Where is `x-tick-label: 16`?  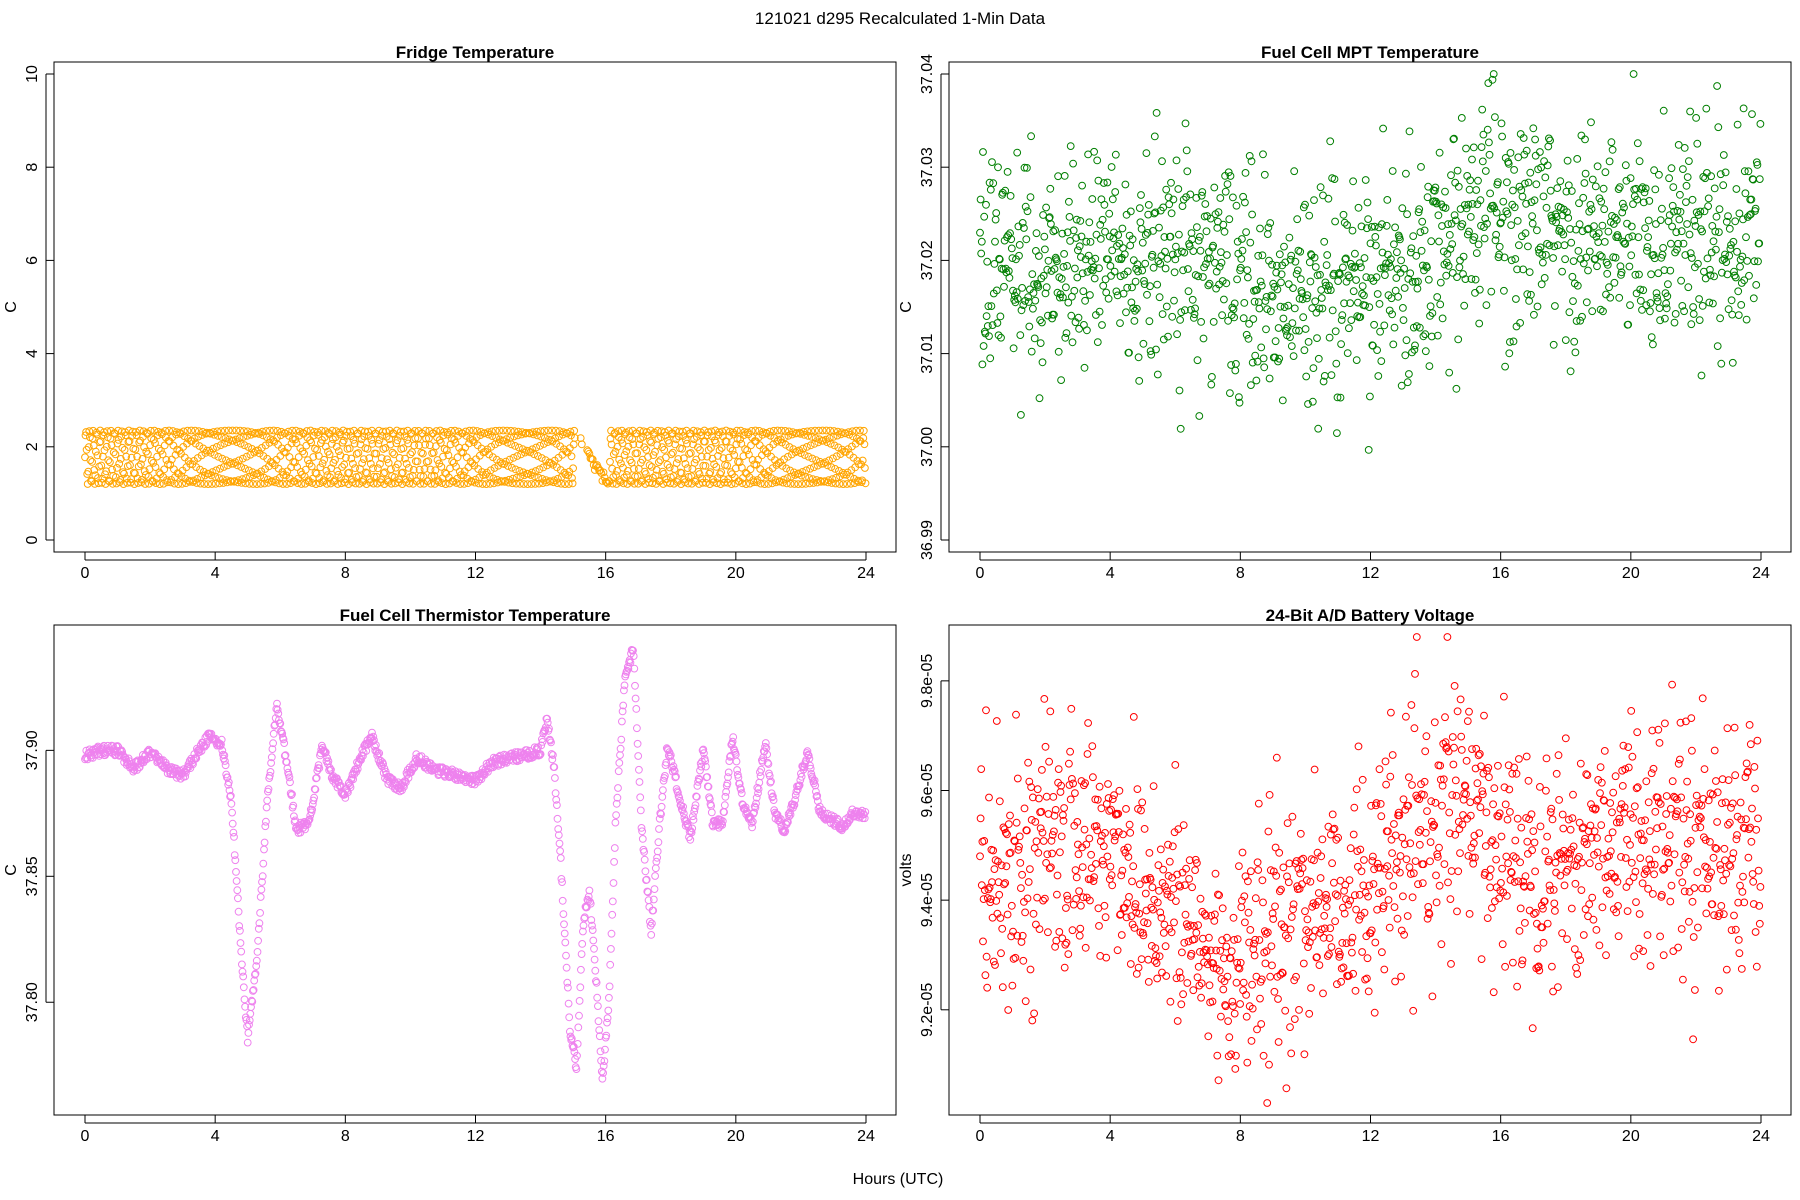 x-tick-label: 16 is located at coordinates (606, 1136).